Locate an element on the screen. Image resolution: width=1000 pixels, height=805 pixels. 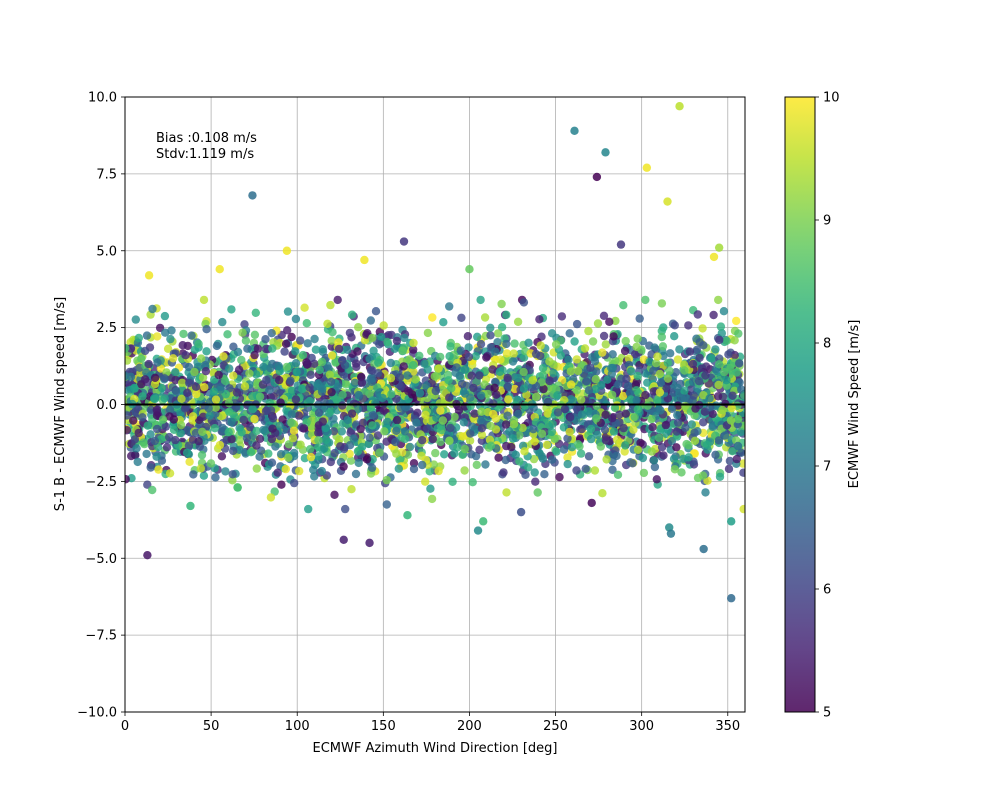
colorbar-gradient is located at coordinates (800, 404).